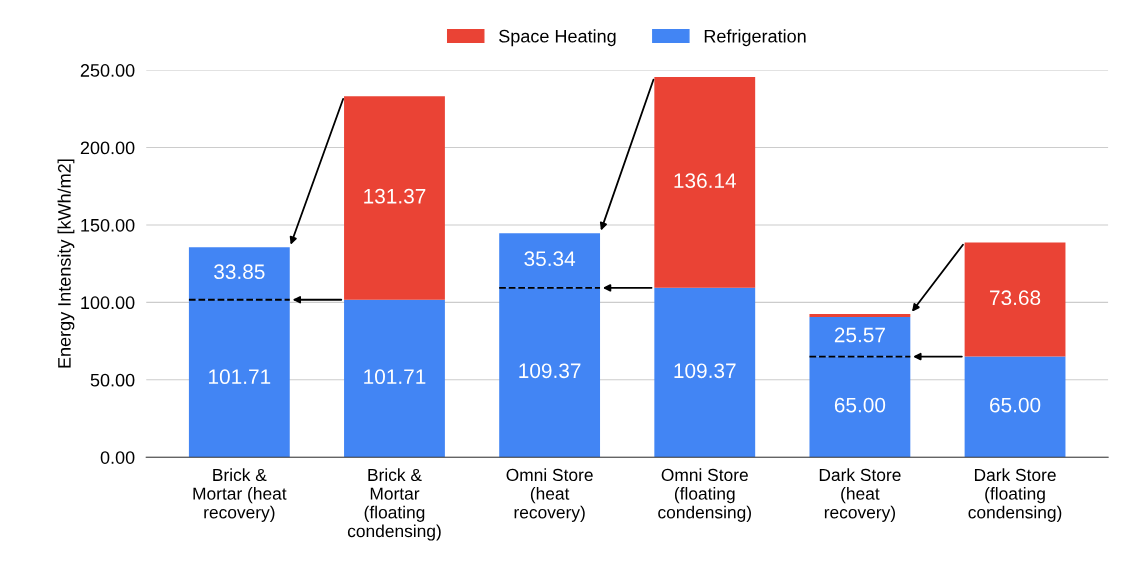 The height and width of the screenshot is (561, 1125). I want to click on data-label: 35.34, so click(550, 259).